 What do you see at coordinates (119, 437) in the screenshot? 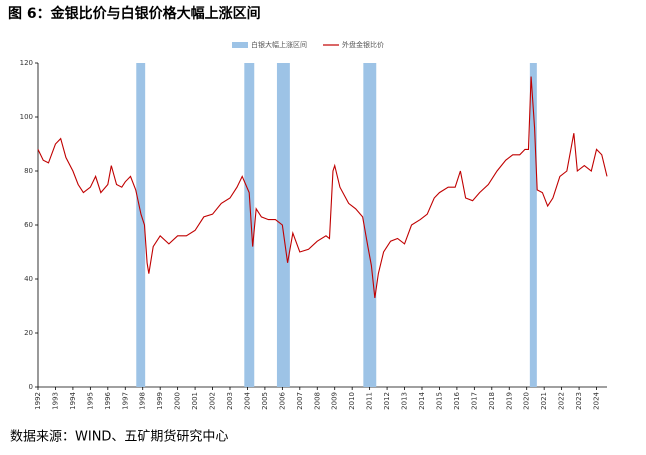
I see `source: 数据来源：WIND、五矿期货研究中心` at bounding box center [119, 437].